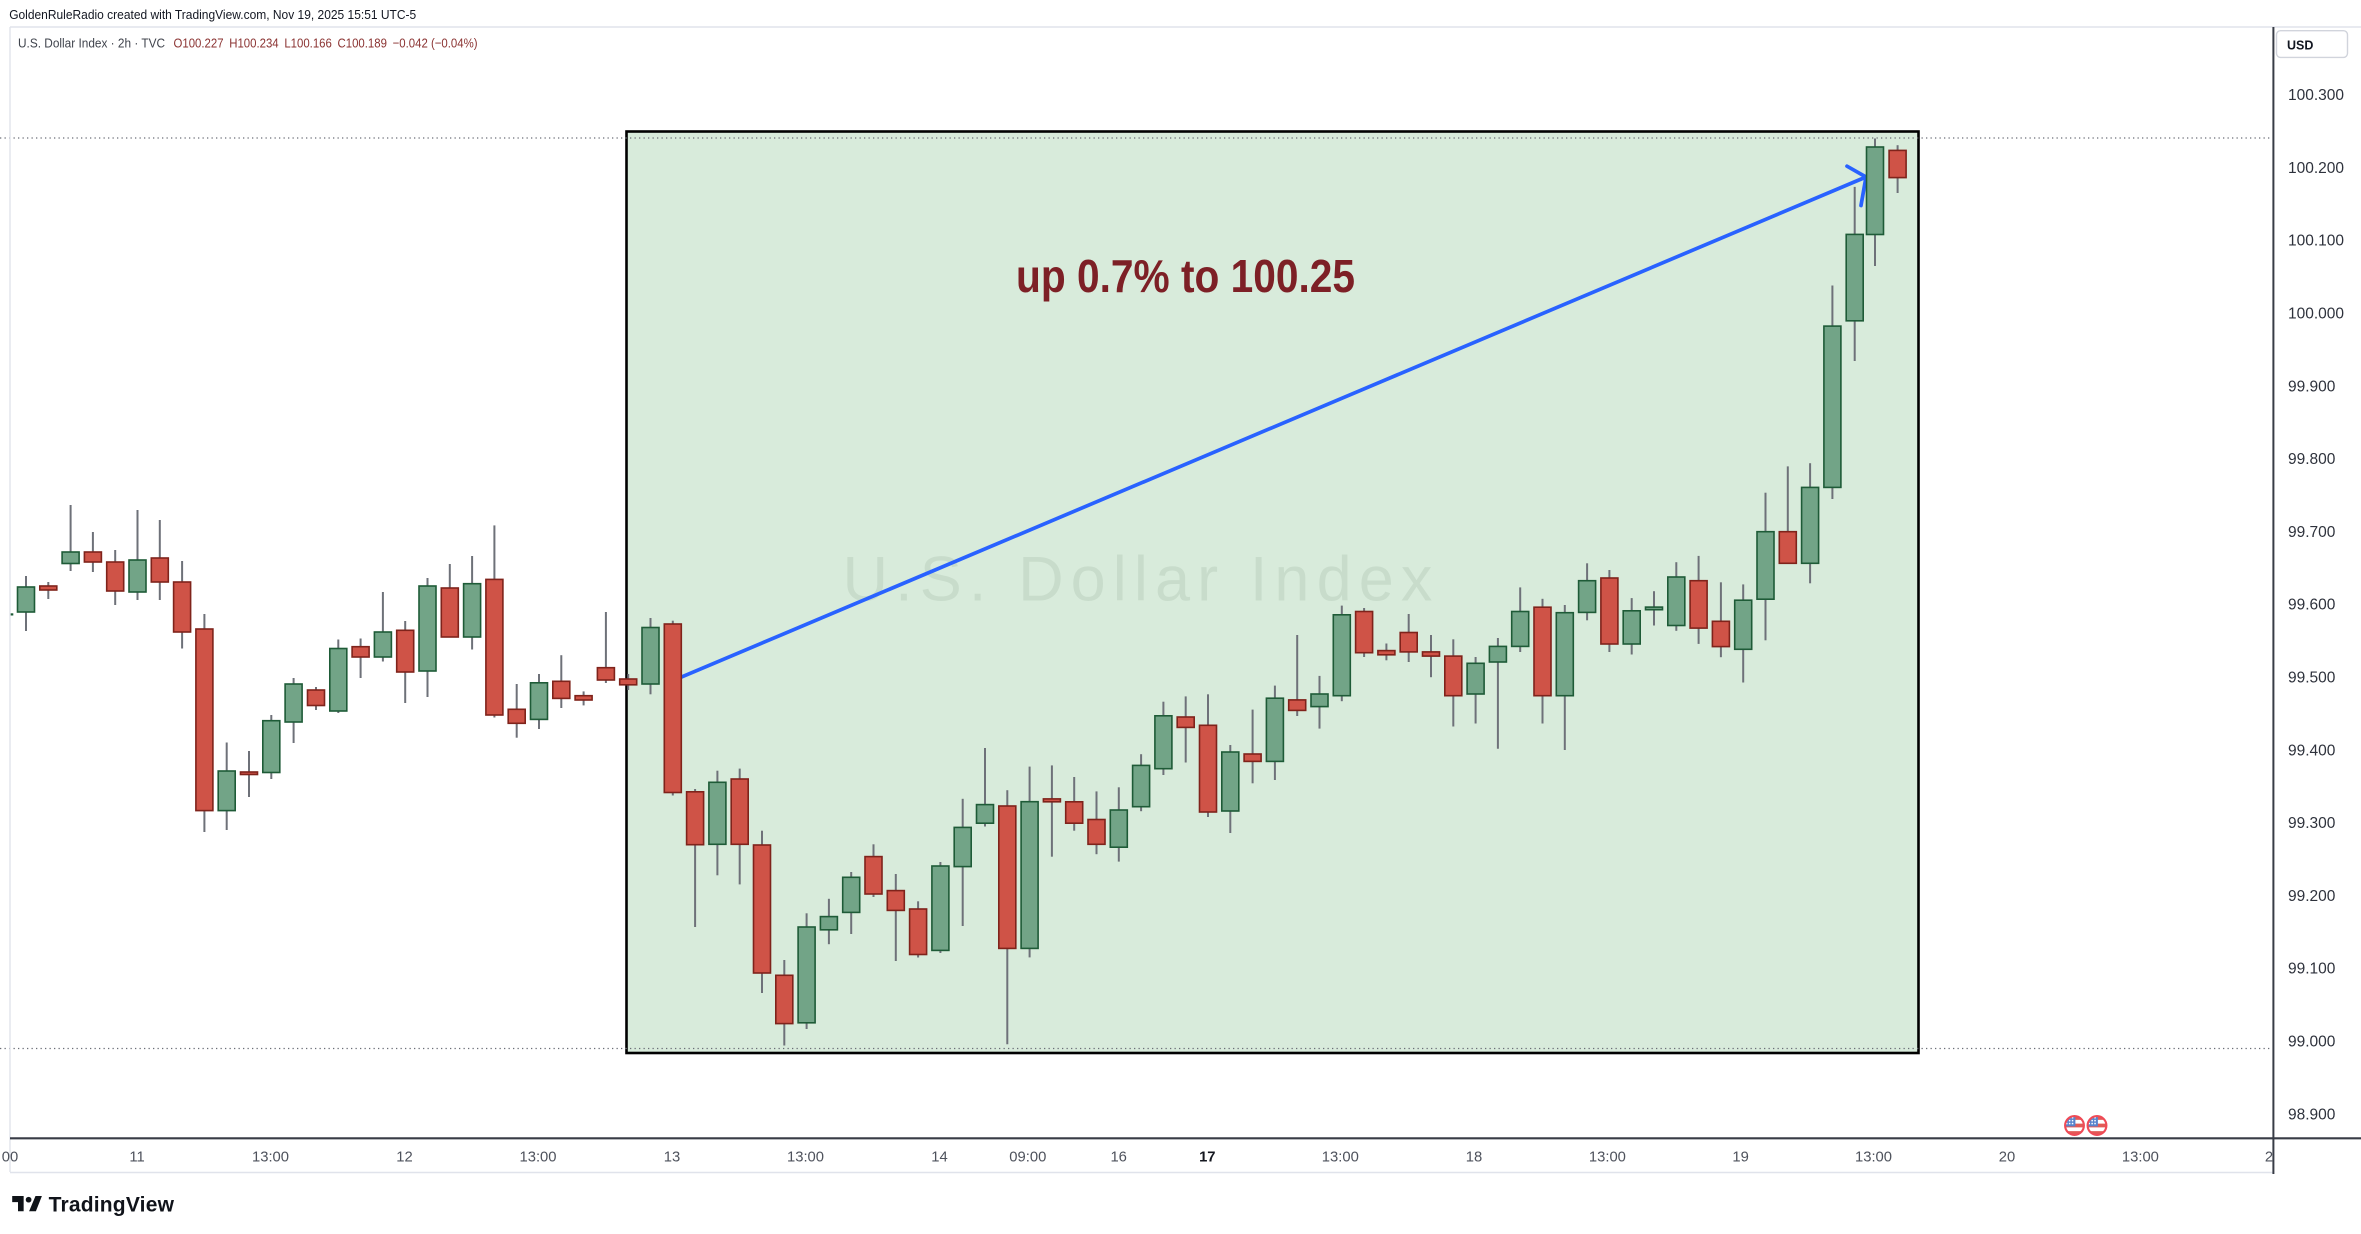 This screenshot has width=2361, height=1234. What do you see at coordinates (112, 1205) in the screenshot?
I see `svg-text: TradingView` at bounding box center [112, 1205].